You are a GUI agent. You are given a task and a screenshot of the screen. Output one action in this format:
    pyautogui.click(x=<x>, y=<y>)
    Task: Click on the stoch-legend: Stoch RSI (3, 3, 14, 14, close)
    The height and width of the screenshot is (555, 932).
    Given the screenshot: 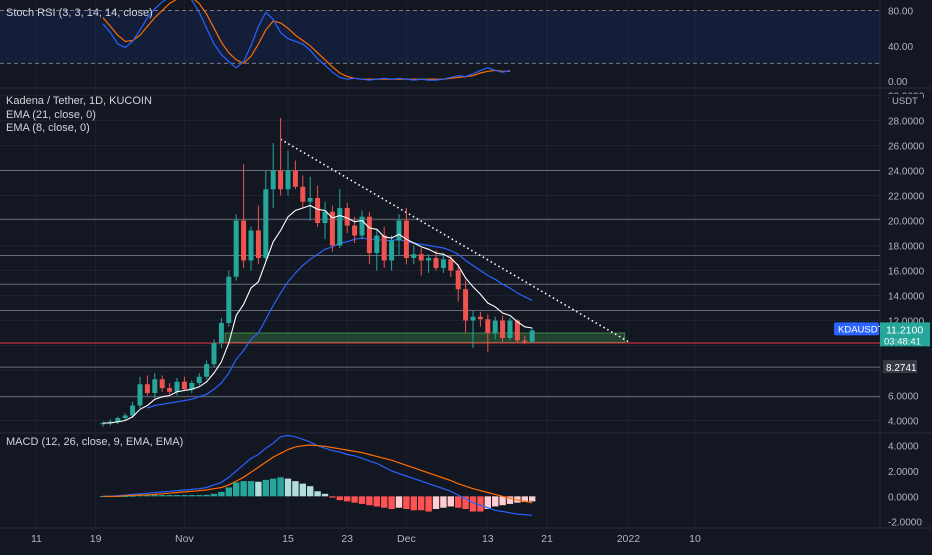 What is the action you would take?
    pyautogui.click(x=79, y=13)
    